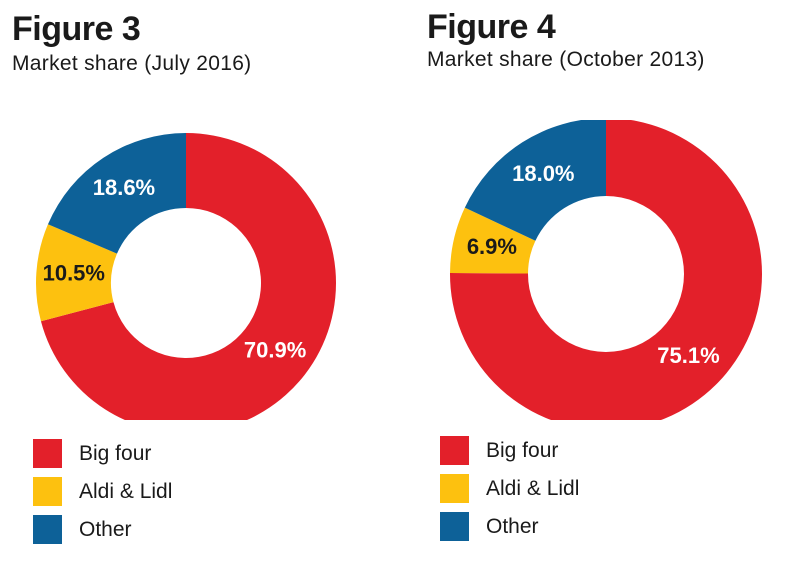  Describe the element at coordinates (688, 355) in the screenshot. I see `data-label-big-four: 75.1%` at that location.